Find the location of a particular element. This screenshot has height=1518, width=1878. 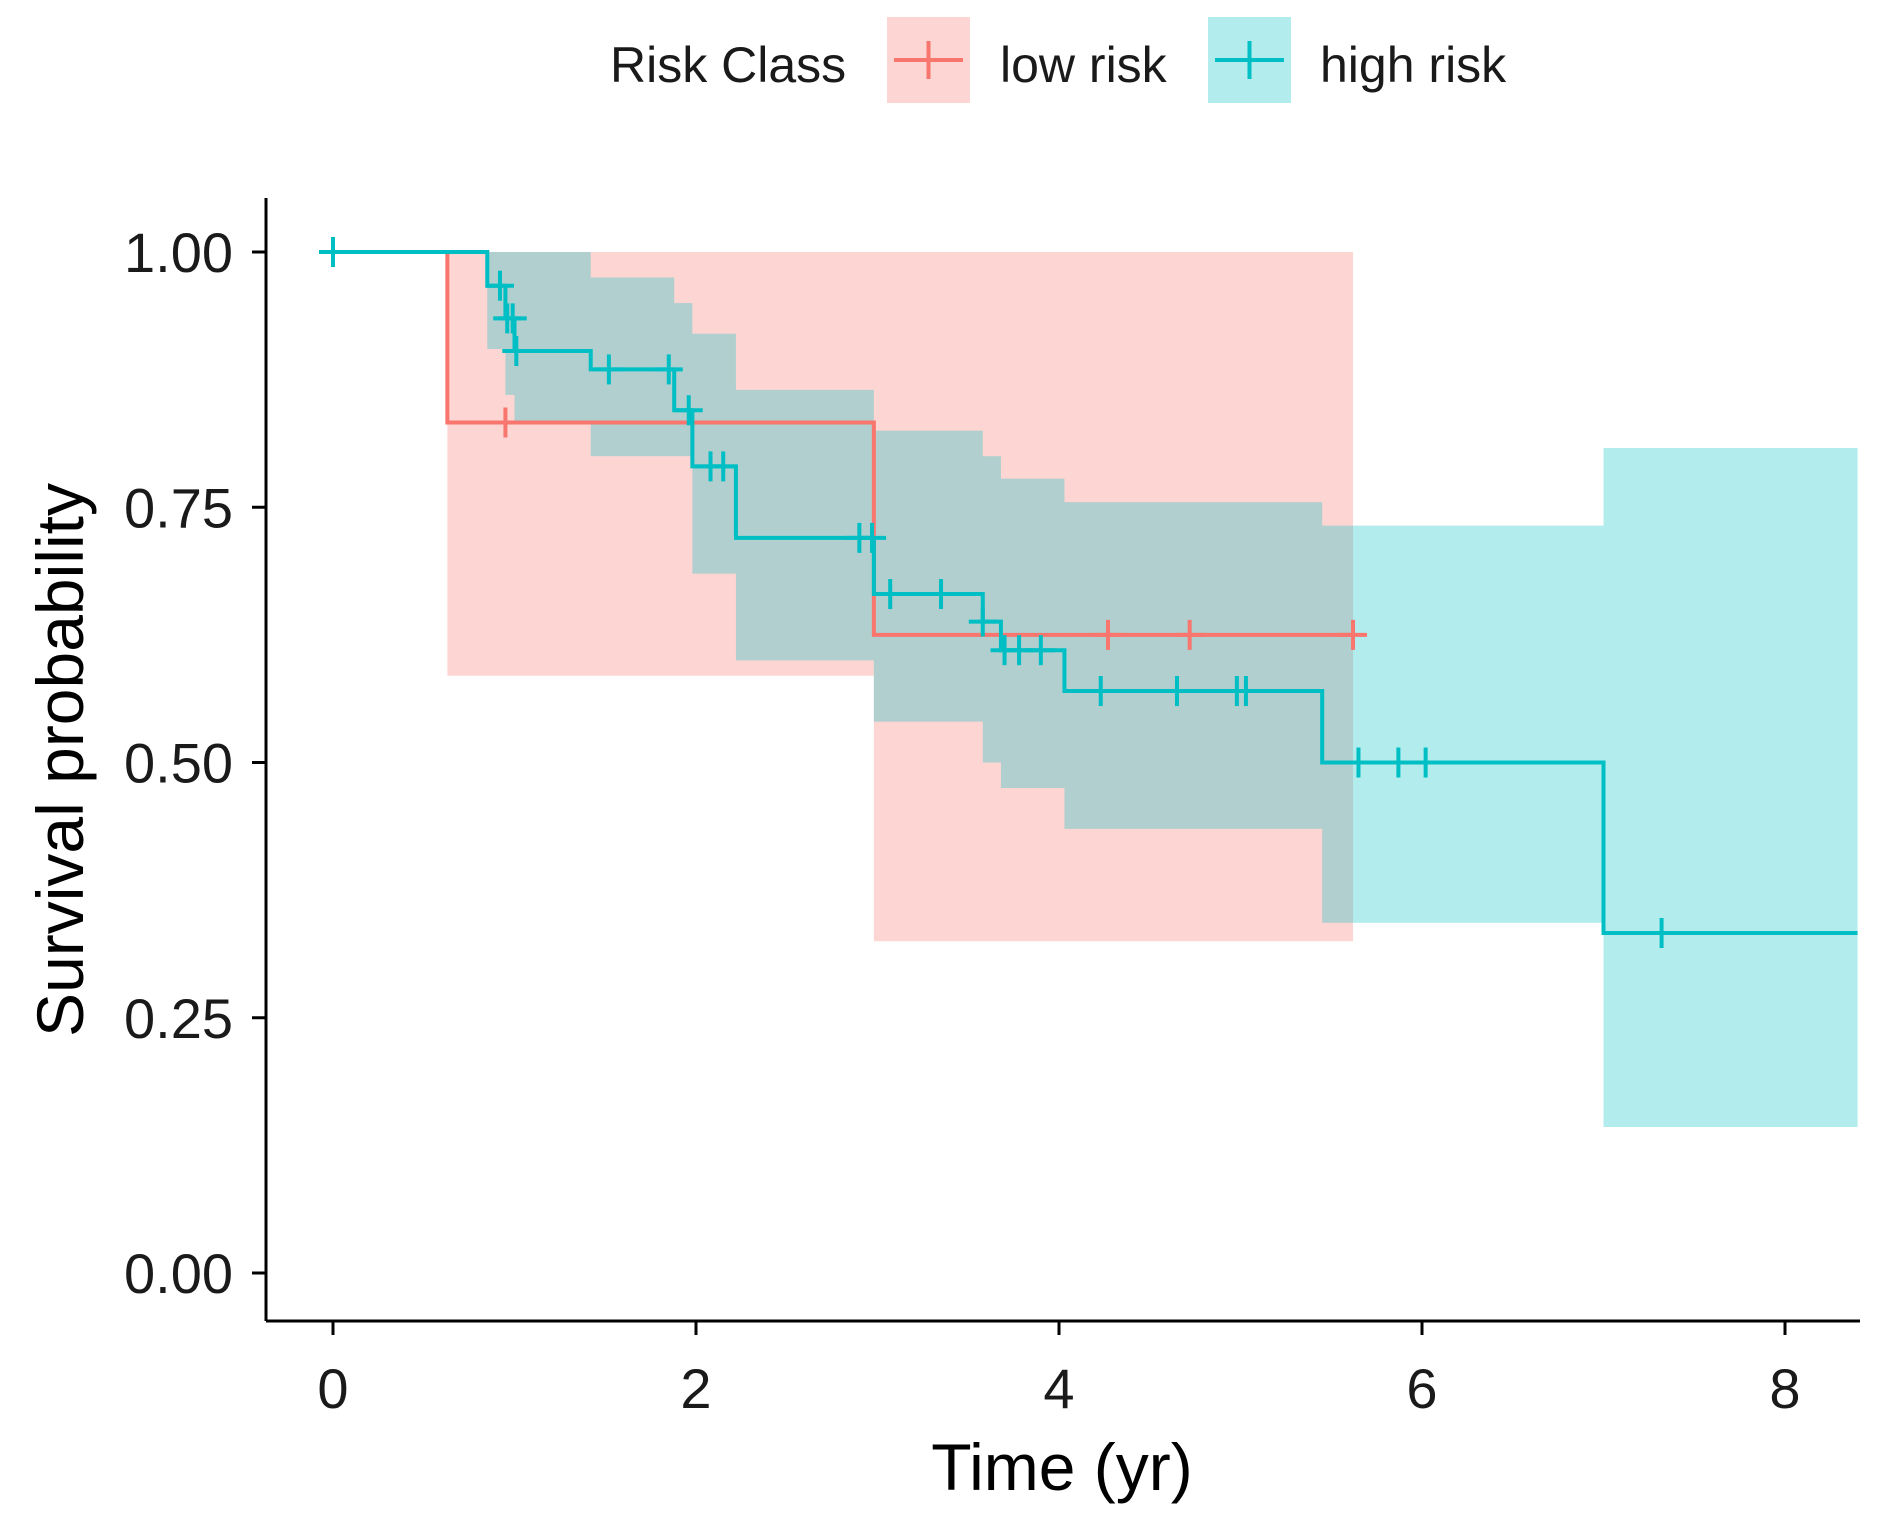

y-tick-label: 0.50 is located at coordinates (178, 763).